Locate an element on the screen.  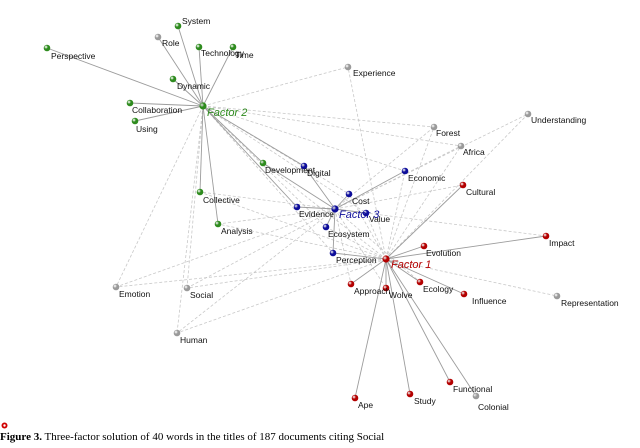
edge-solid-f2-evidence is located at coordinates (250, 156).